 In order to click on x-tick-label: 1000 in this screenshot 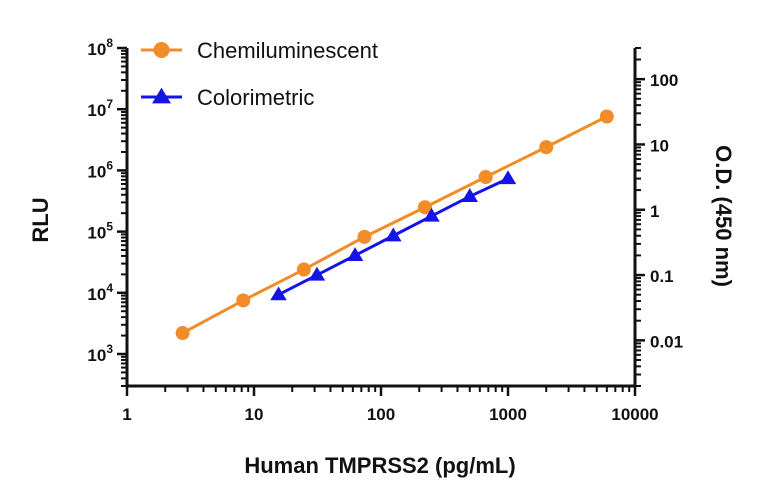, I will do `click(508, 414)`.